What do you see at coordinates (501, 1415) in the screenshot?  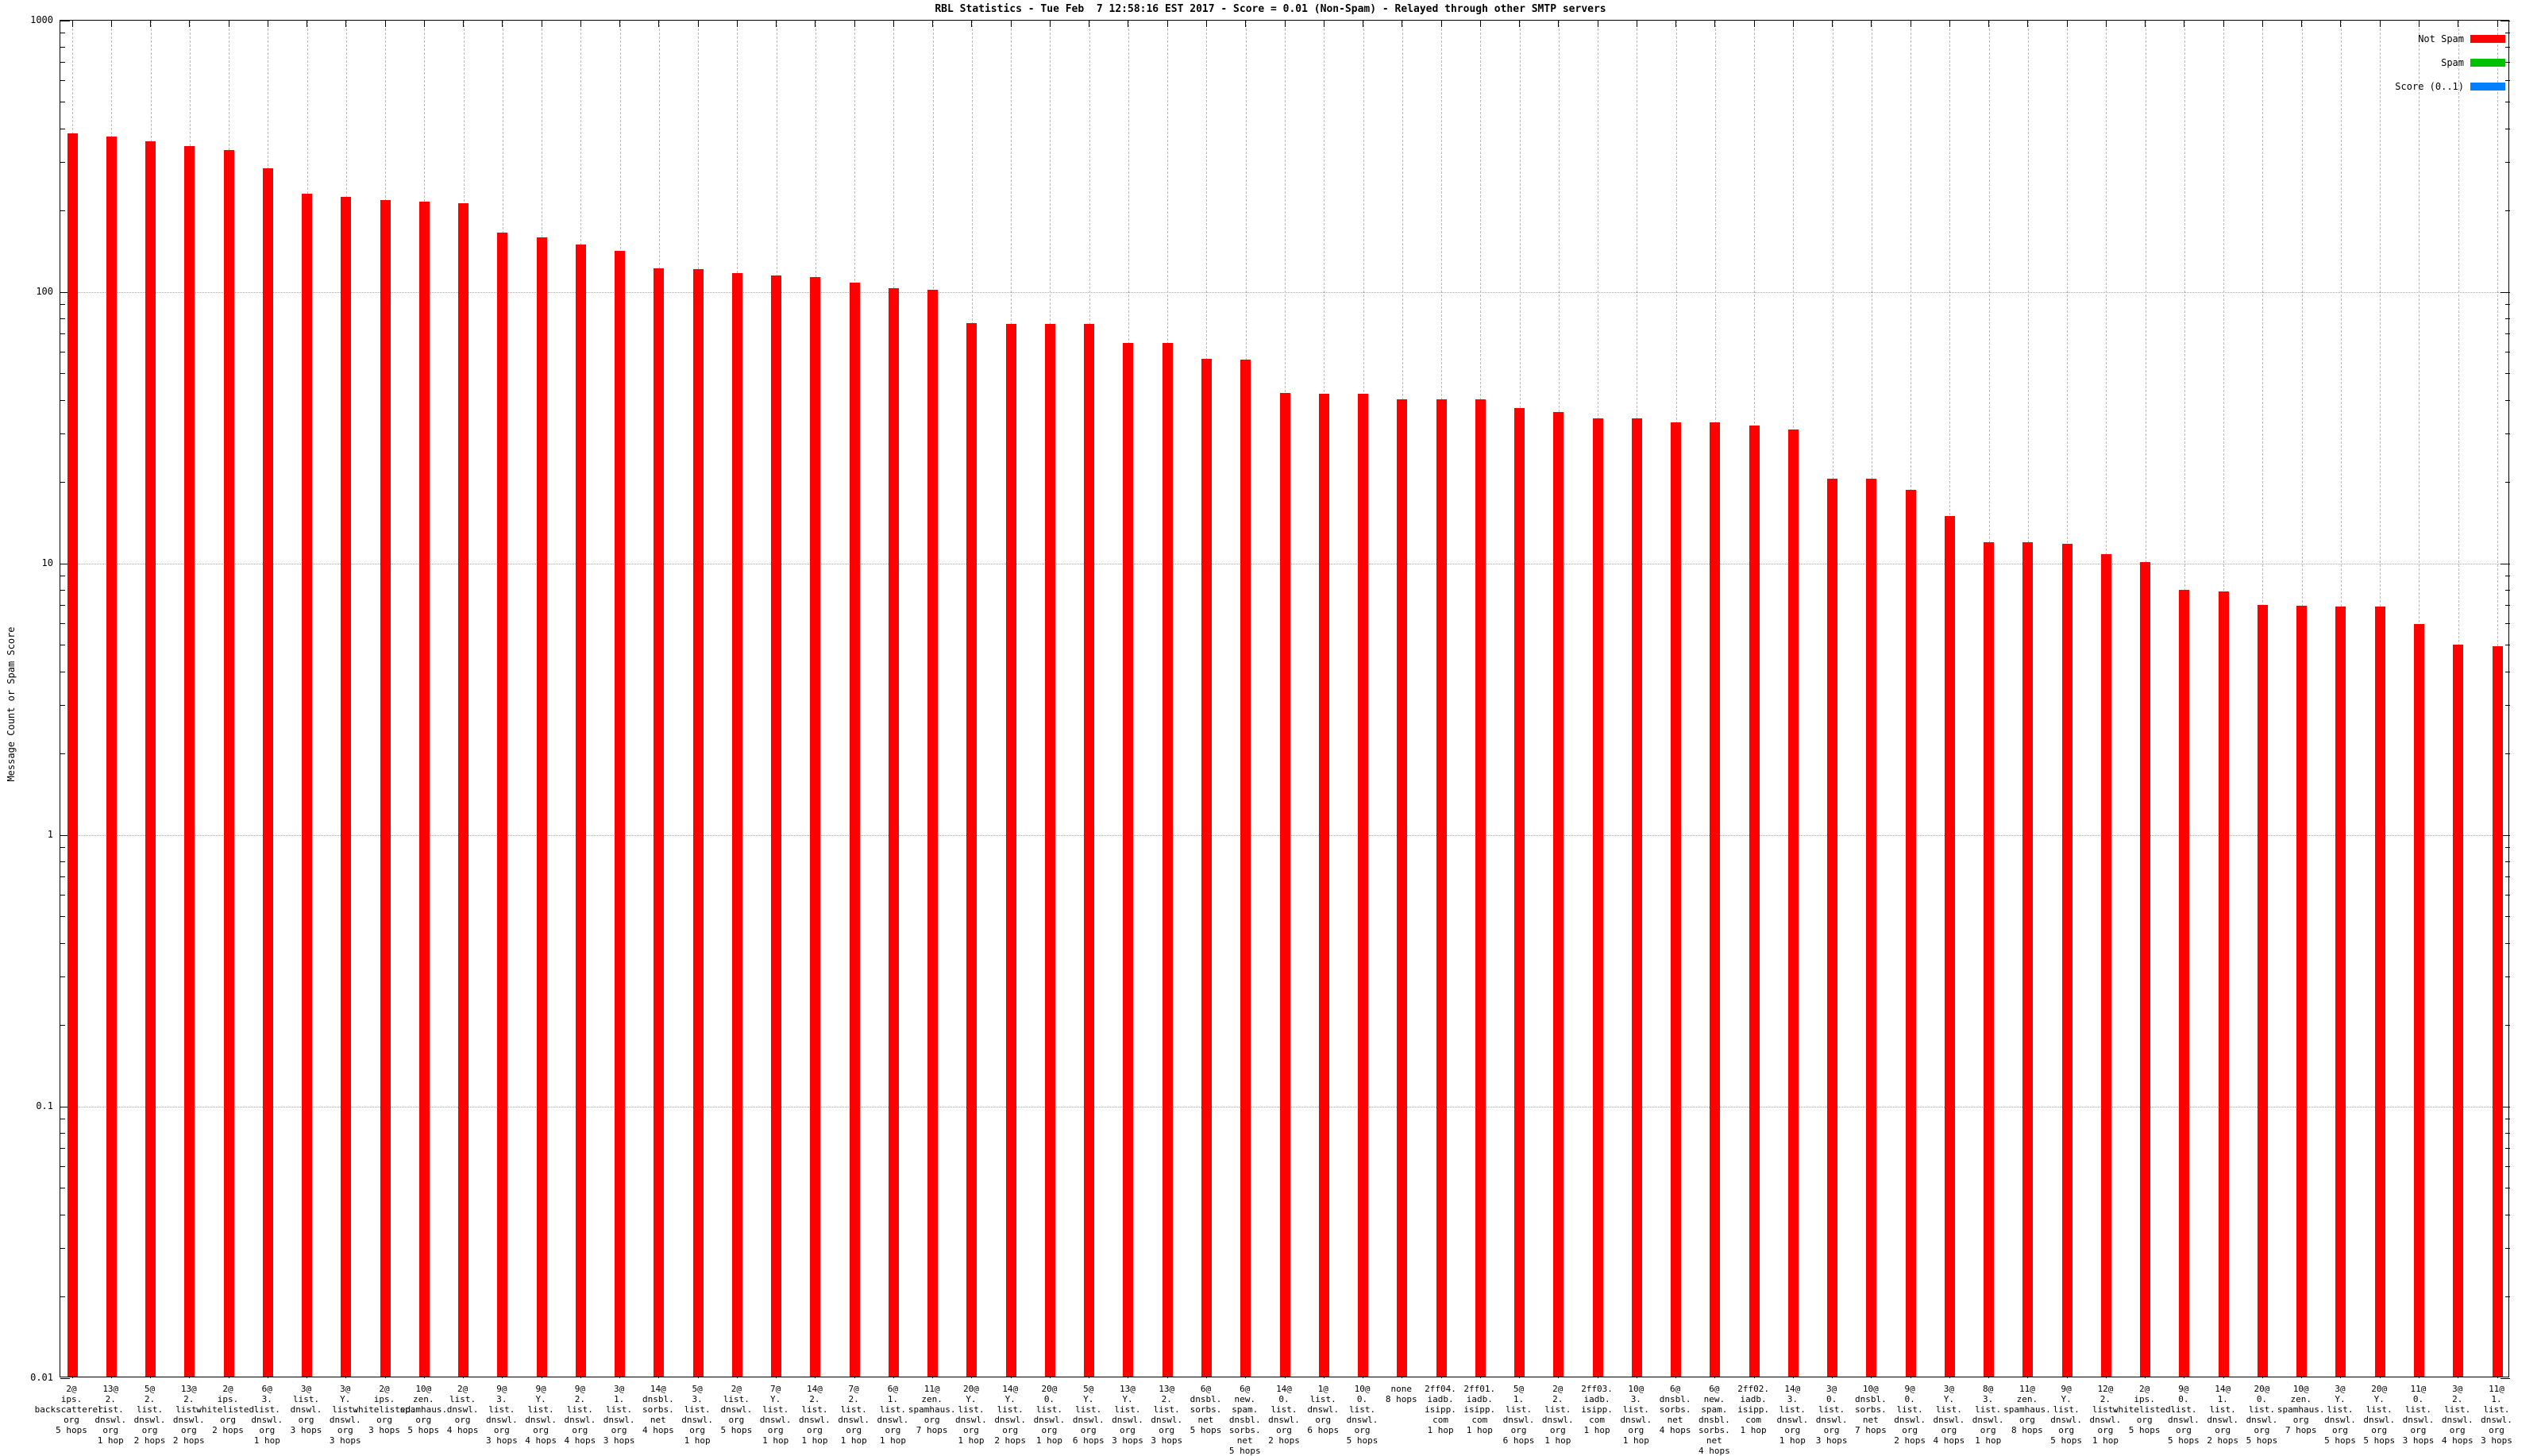 I see `x-tick-label: 9@ 3. list. dnswl. org 3 hops` at bounding box center [501, 1415].